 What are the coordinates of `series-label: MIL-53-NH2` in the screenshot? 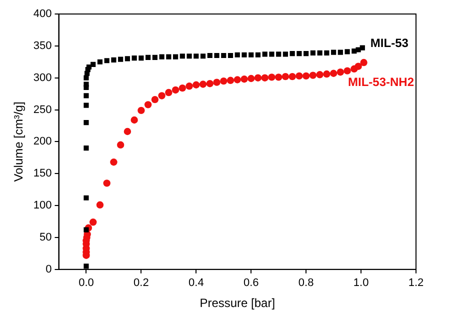 It's located at (381, 81).